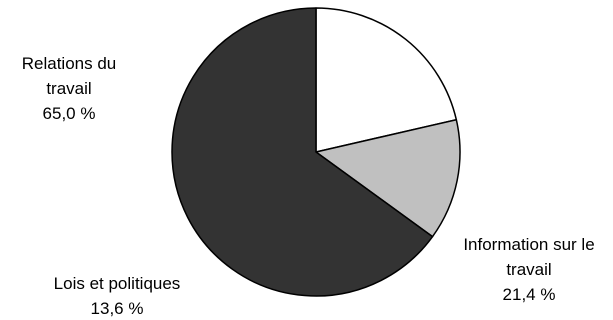 This screenshot has width=613, height=320. Describe the element at coordinates (69, 63) in the screenshot. I see `slice-label-relations-line1: Relations du` at that location.